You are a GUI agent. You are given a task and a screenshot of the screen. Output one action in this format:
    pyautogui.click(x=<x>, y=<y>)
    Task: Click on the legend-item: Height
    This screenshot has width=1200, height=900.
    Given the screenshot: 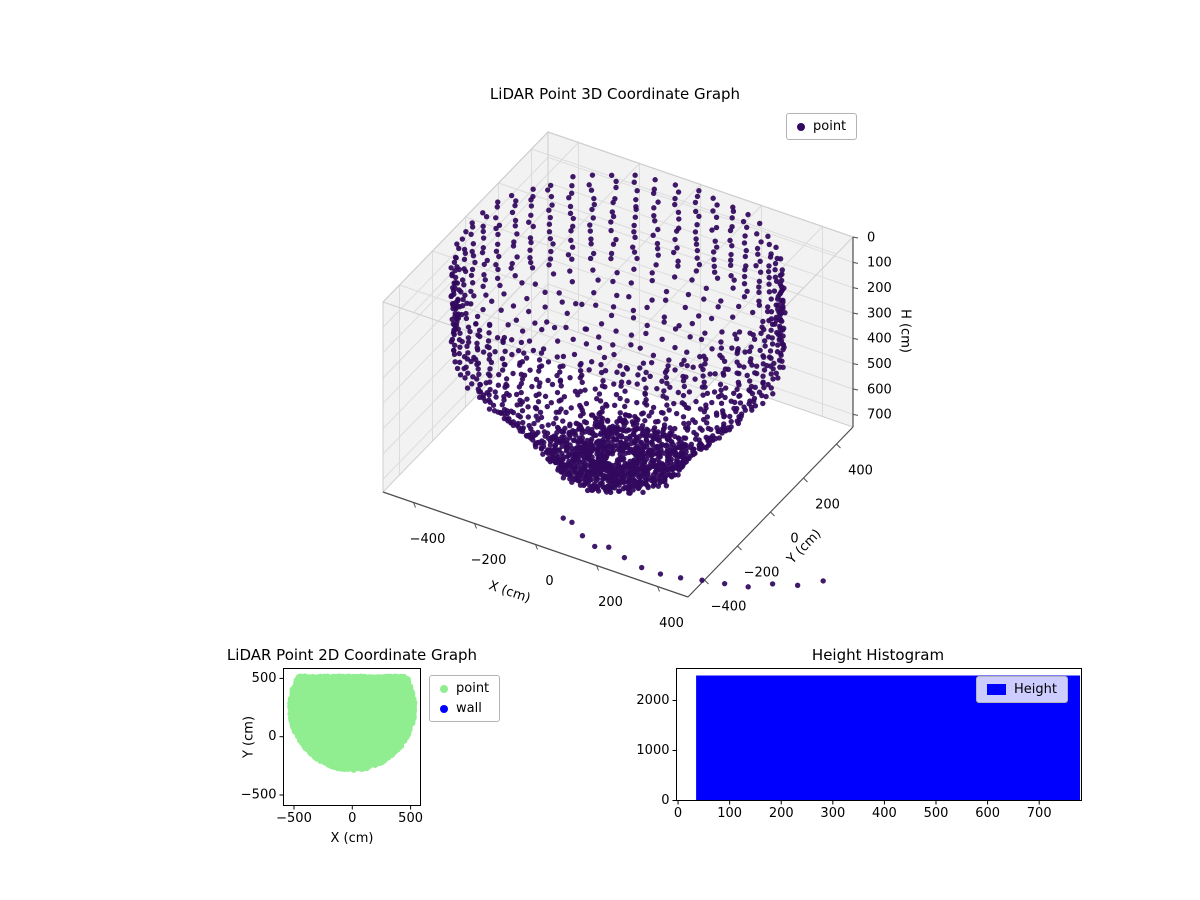 What is the action you would take?
    pyautogui.click(x=1022, y=689)
    